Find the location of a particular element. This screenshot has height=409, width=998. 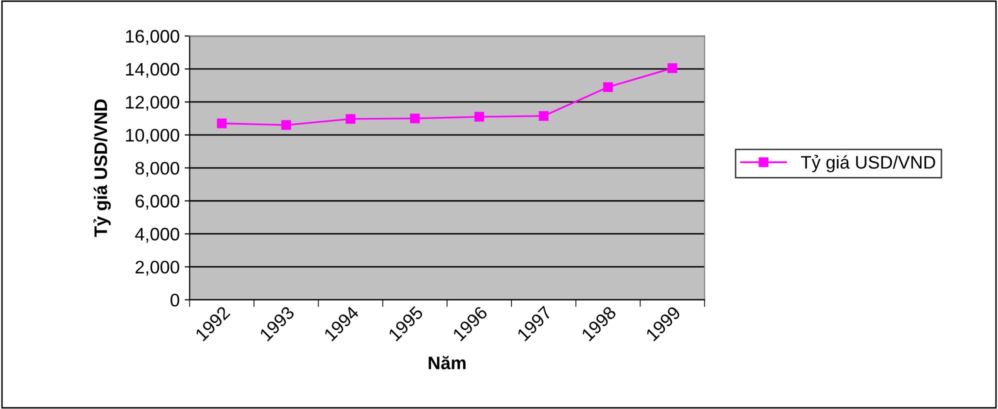

legend-label: Tỷ giá USD/VND is located at coordinates (868, 163).